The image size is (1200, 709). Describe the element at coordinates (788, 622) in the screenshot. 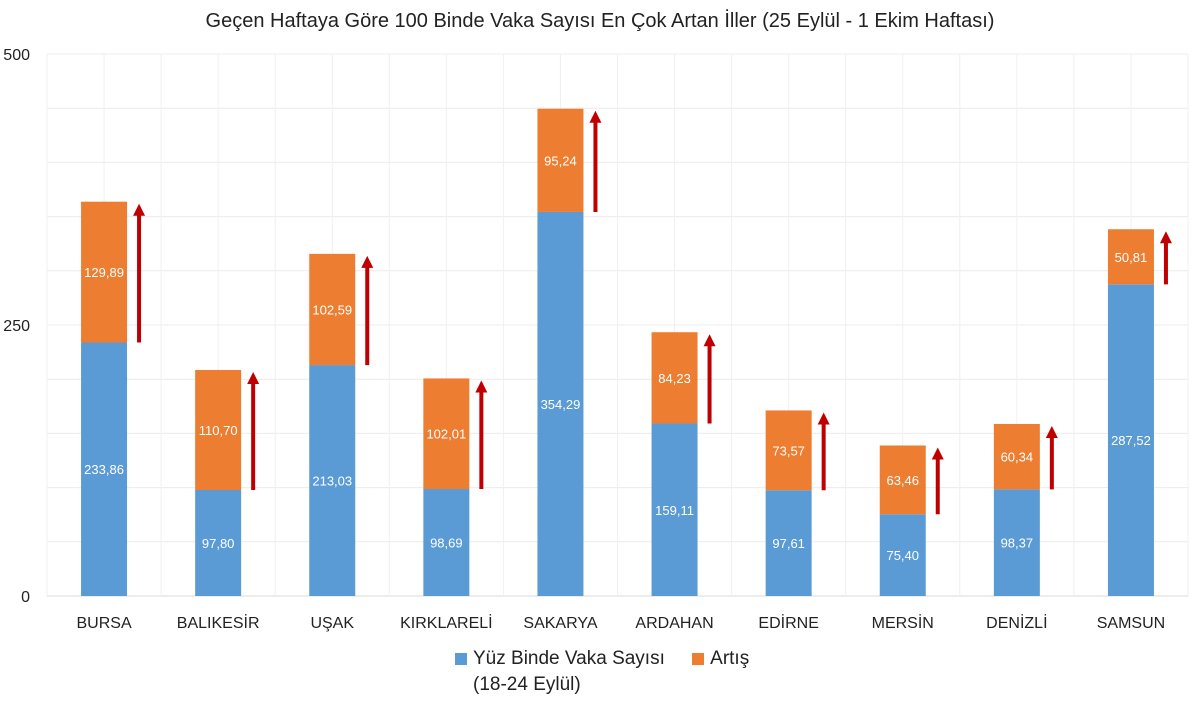

I see `x-tick-label: EDİRNE` at that location.